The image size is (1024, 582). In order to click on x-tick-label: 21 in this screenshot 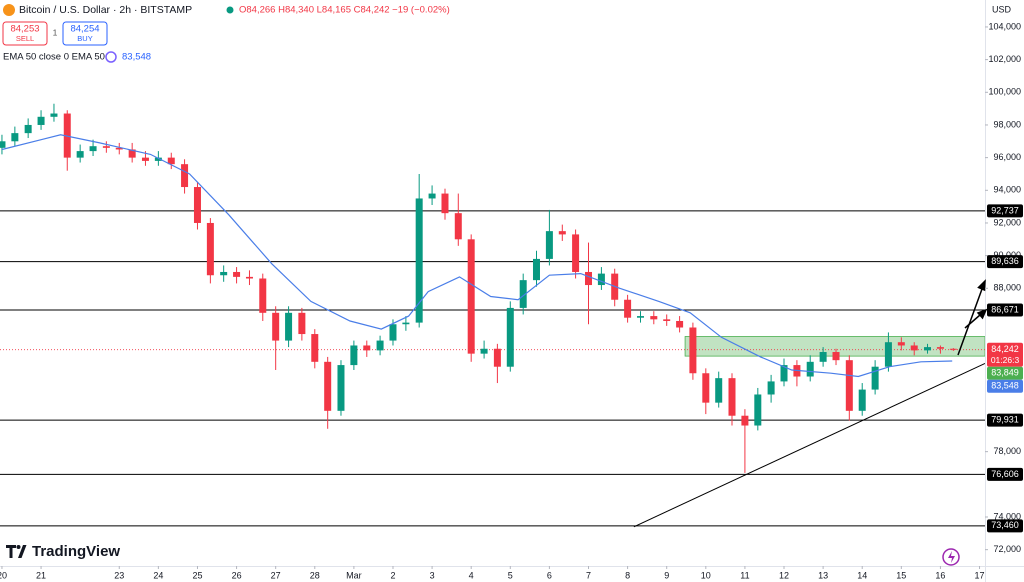, I will do `click(41, 575)`.